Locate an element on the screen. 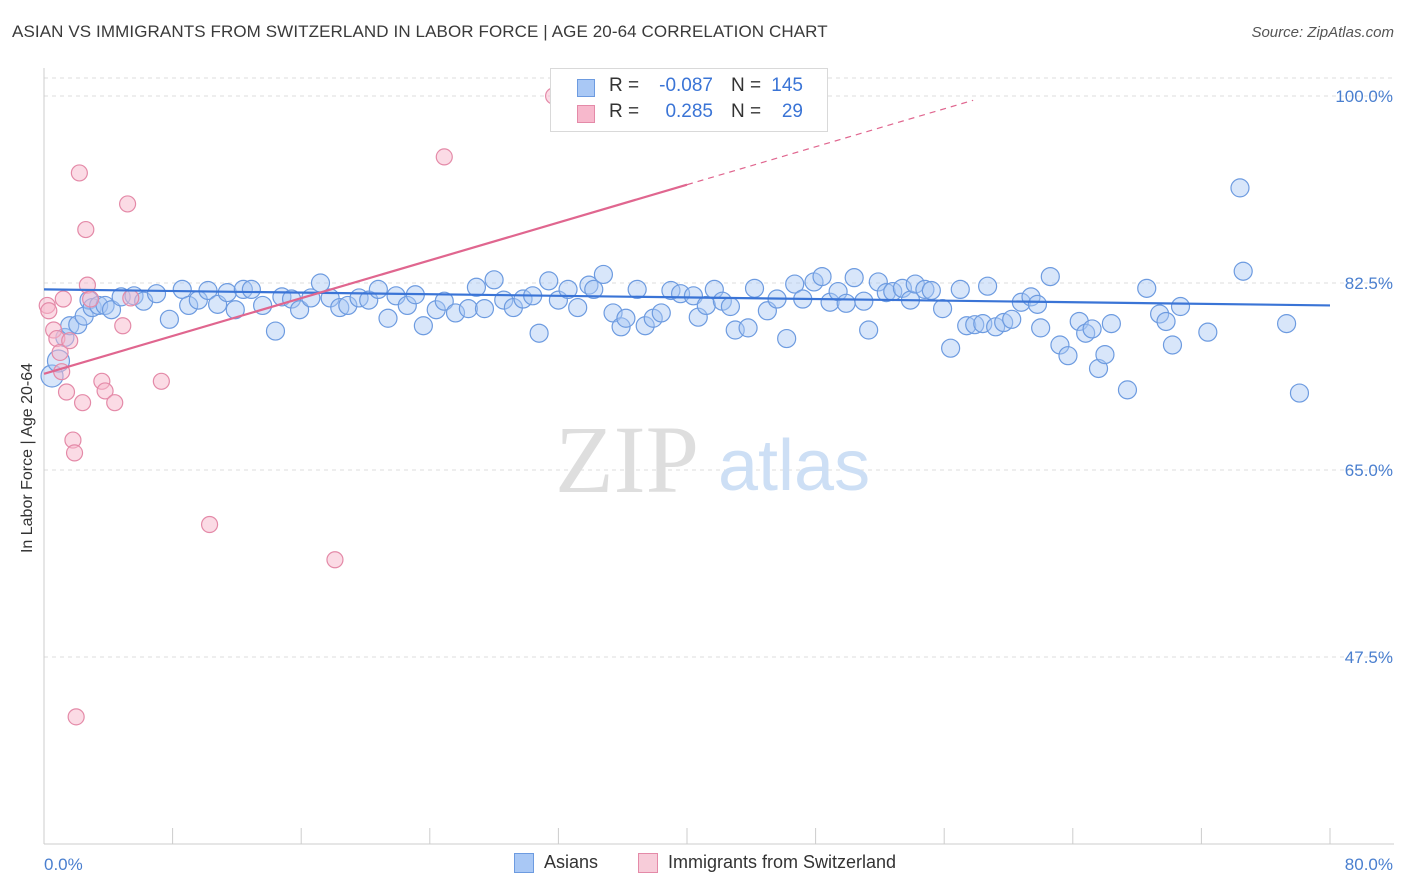 The height and width of the screenshot is (892, 1406). stats-legend: R = -0.087 N = 145 R = 0.285 N = 29 is located at coordinates (689, 100).